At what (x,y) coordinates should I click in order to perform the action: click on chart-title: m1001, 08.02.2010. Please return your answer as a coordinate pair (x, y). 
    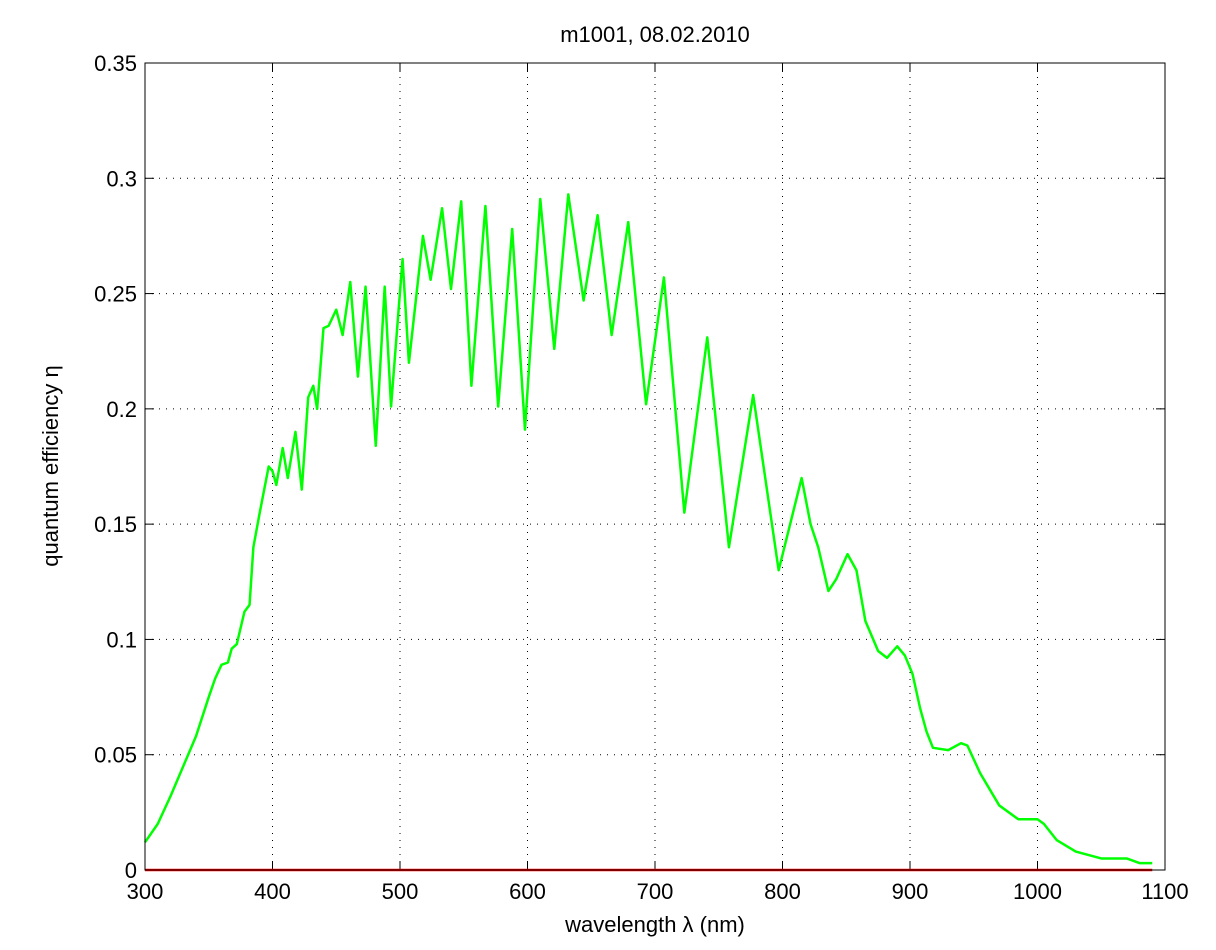
    Looking at the image, I should click on (655, 34).